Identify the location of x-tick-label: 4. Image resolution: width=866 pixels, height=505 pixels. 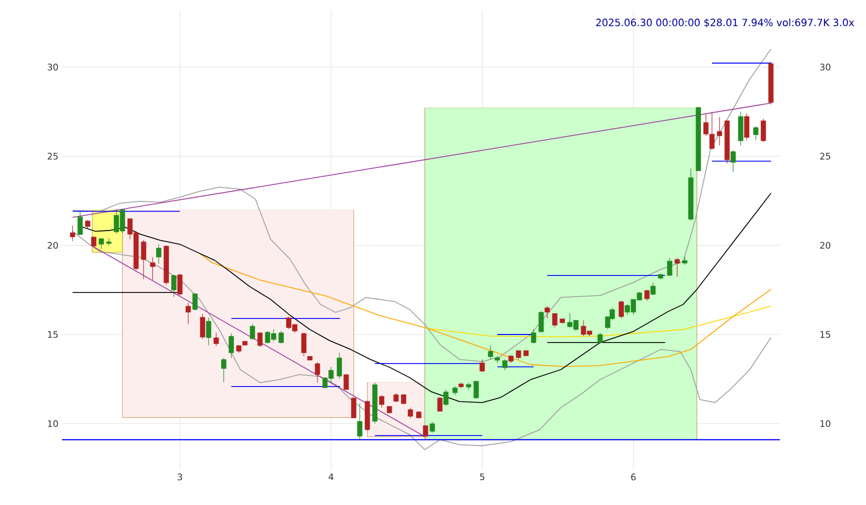
(331, 477).